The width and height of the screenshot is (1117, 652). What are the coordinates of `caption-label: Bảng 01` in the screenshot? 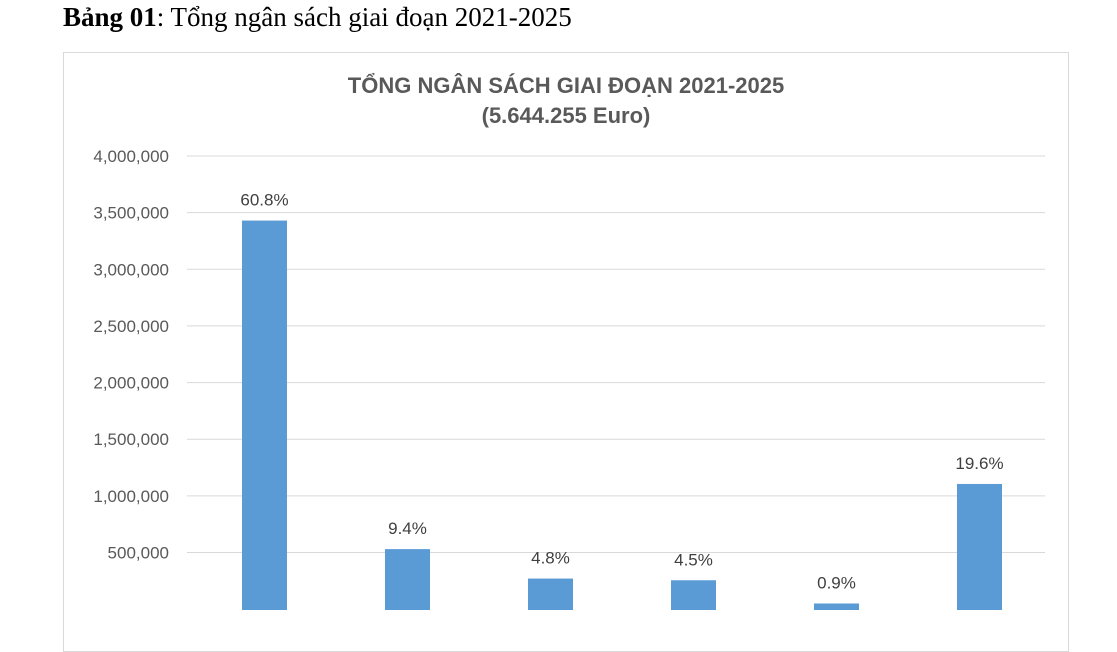 It's located at (110, 17).